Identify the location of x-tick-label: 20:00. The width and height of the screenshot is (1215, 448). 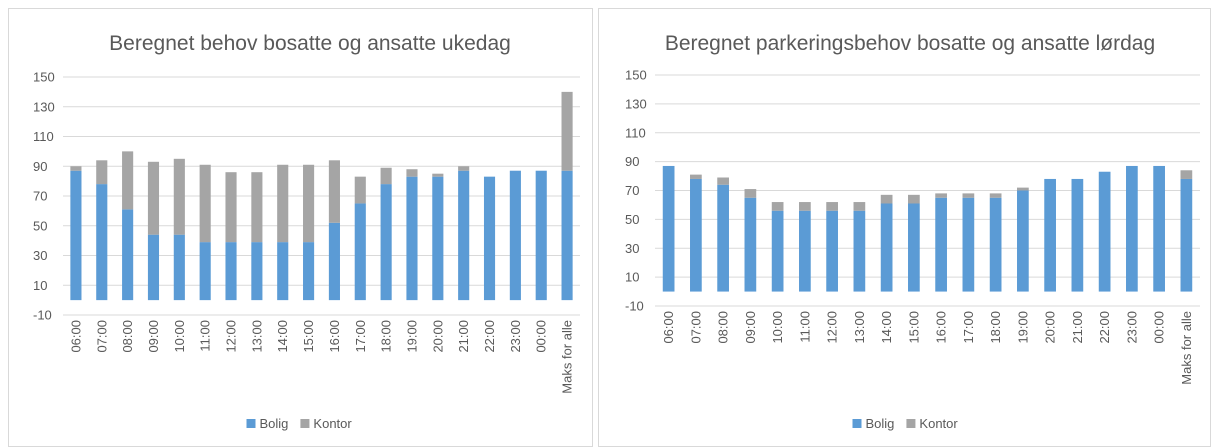
(437, 336).